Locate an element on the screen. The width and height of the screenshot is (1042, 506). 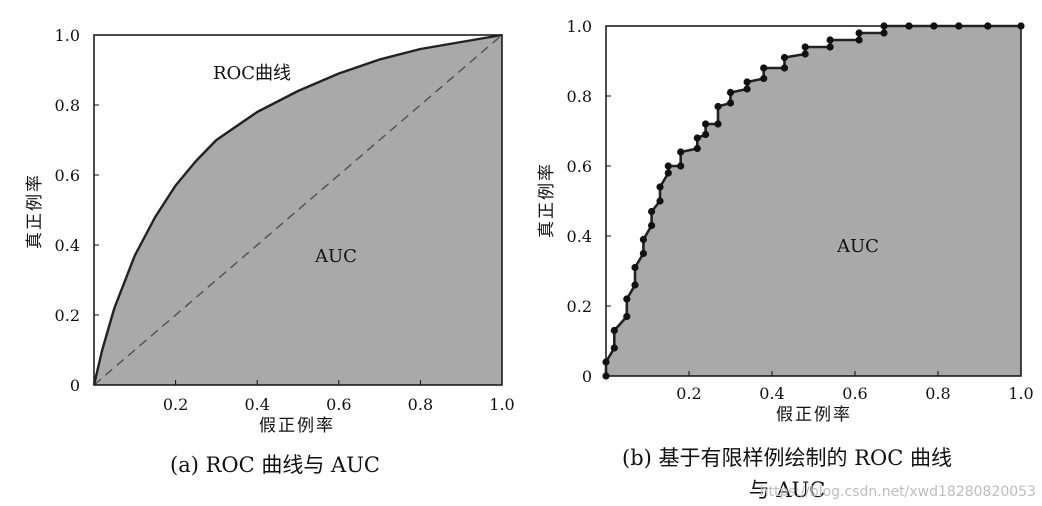
chart-a-x-ticks: 0.2 0.4 0.6 0.8 1.0 is located at coordinates (339, 397).